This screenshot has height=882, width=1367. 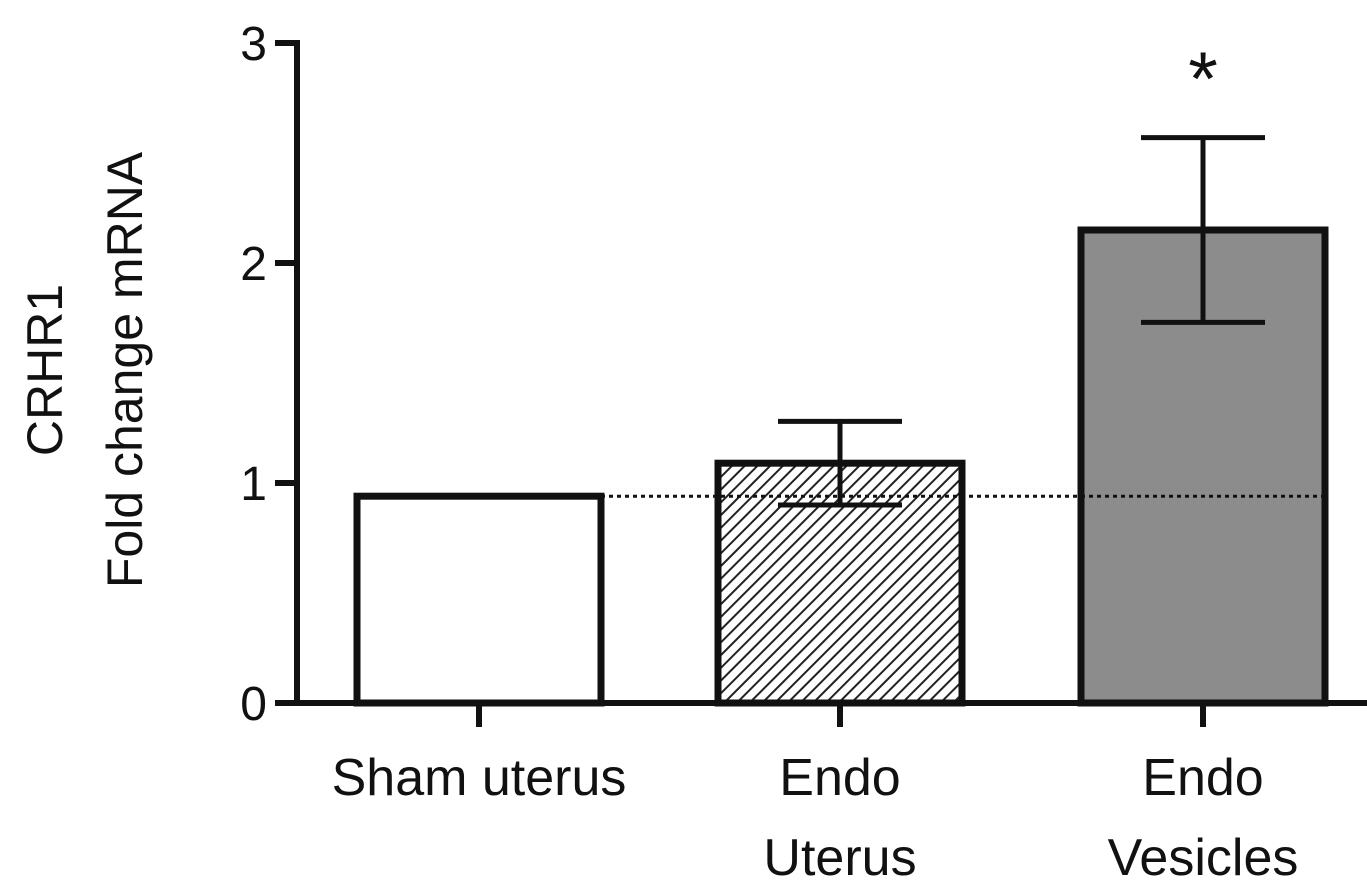 What do you see at coordinates (125, 369) in the screenshot?
I see `y-axis-label: Fold change mRNA` at bounding box center [125, 369].